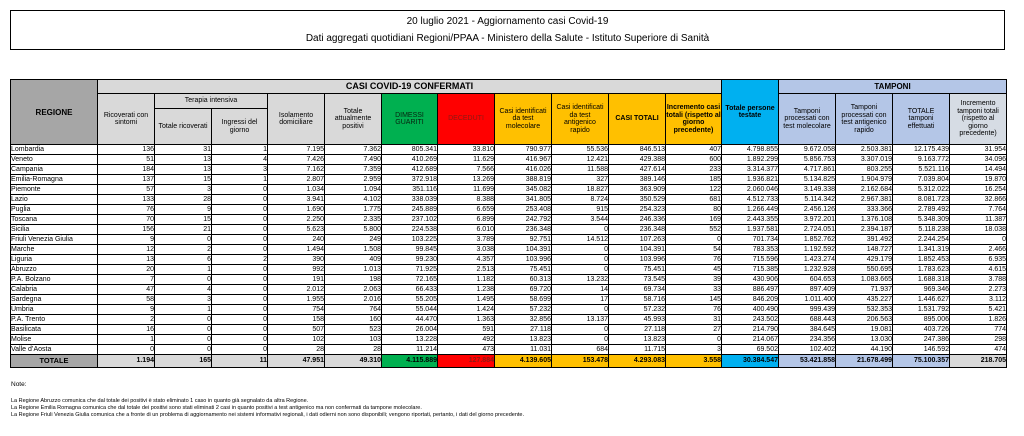  Describe the element at coordinates (807, 219) in the screenshot. I see `value-cell: 3.972.201` at that location.